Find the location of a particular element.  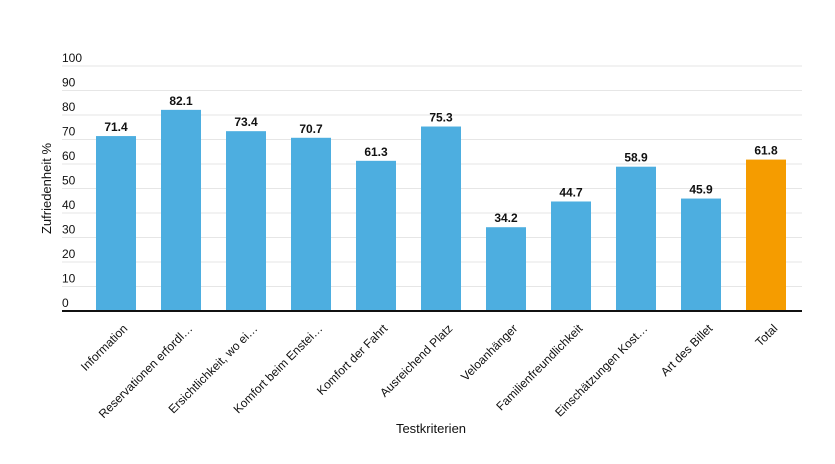

data-label: 61.8 is located at coordinates (766, 151).